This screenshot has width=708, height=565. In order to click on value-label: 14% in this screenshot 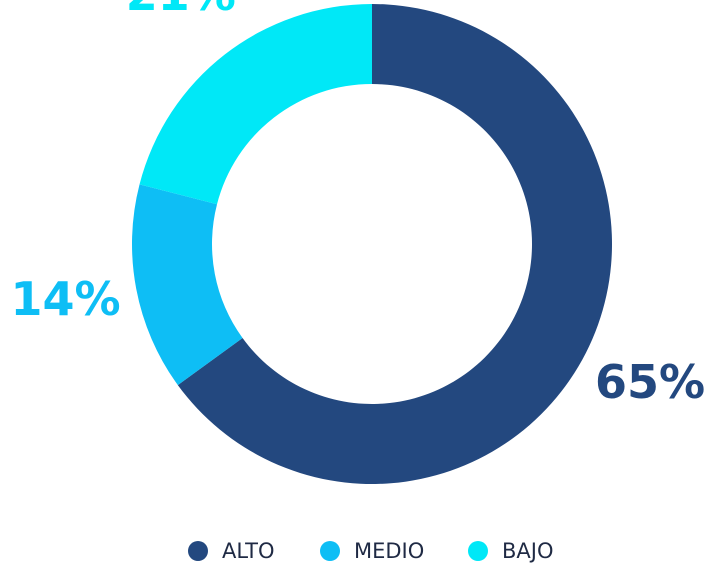, I will do `click(65, 299)`.